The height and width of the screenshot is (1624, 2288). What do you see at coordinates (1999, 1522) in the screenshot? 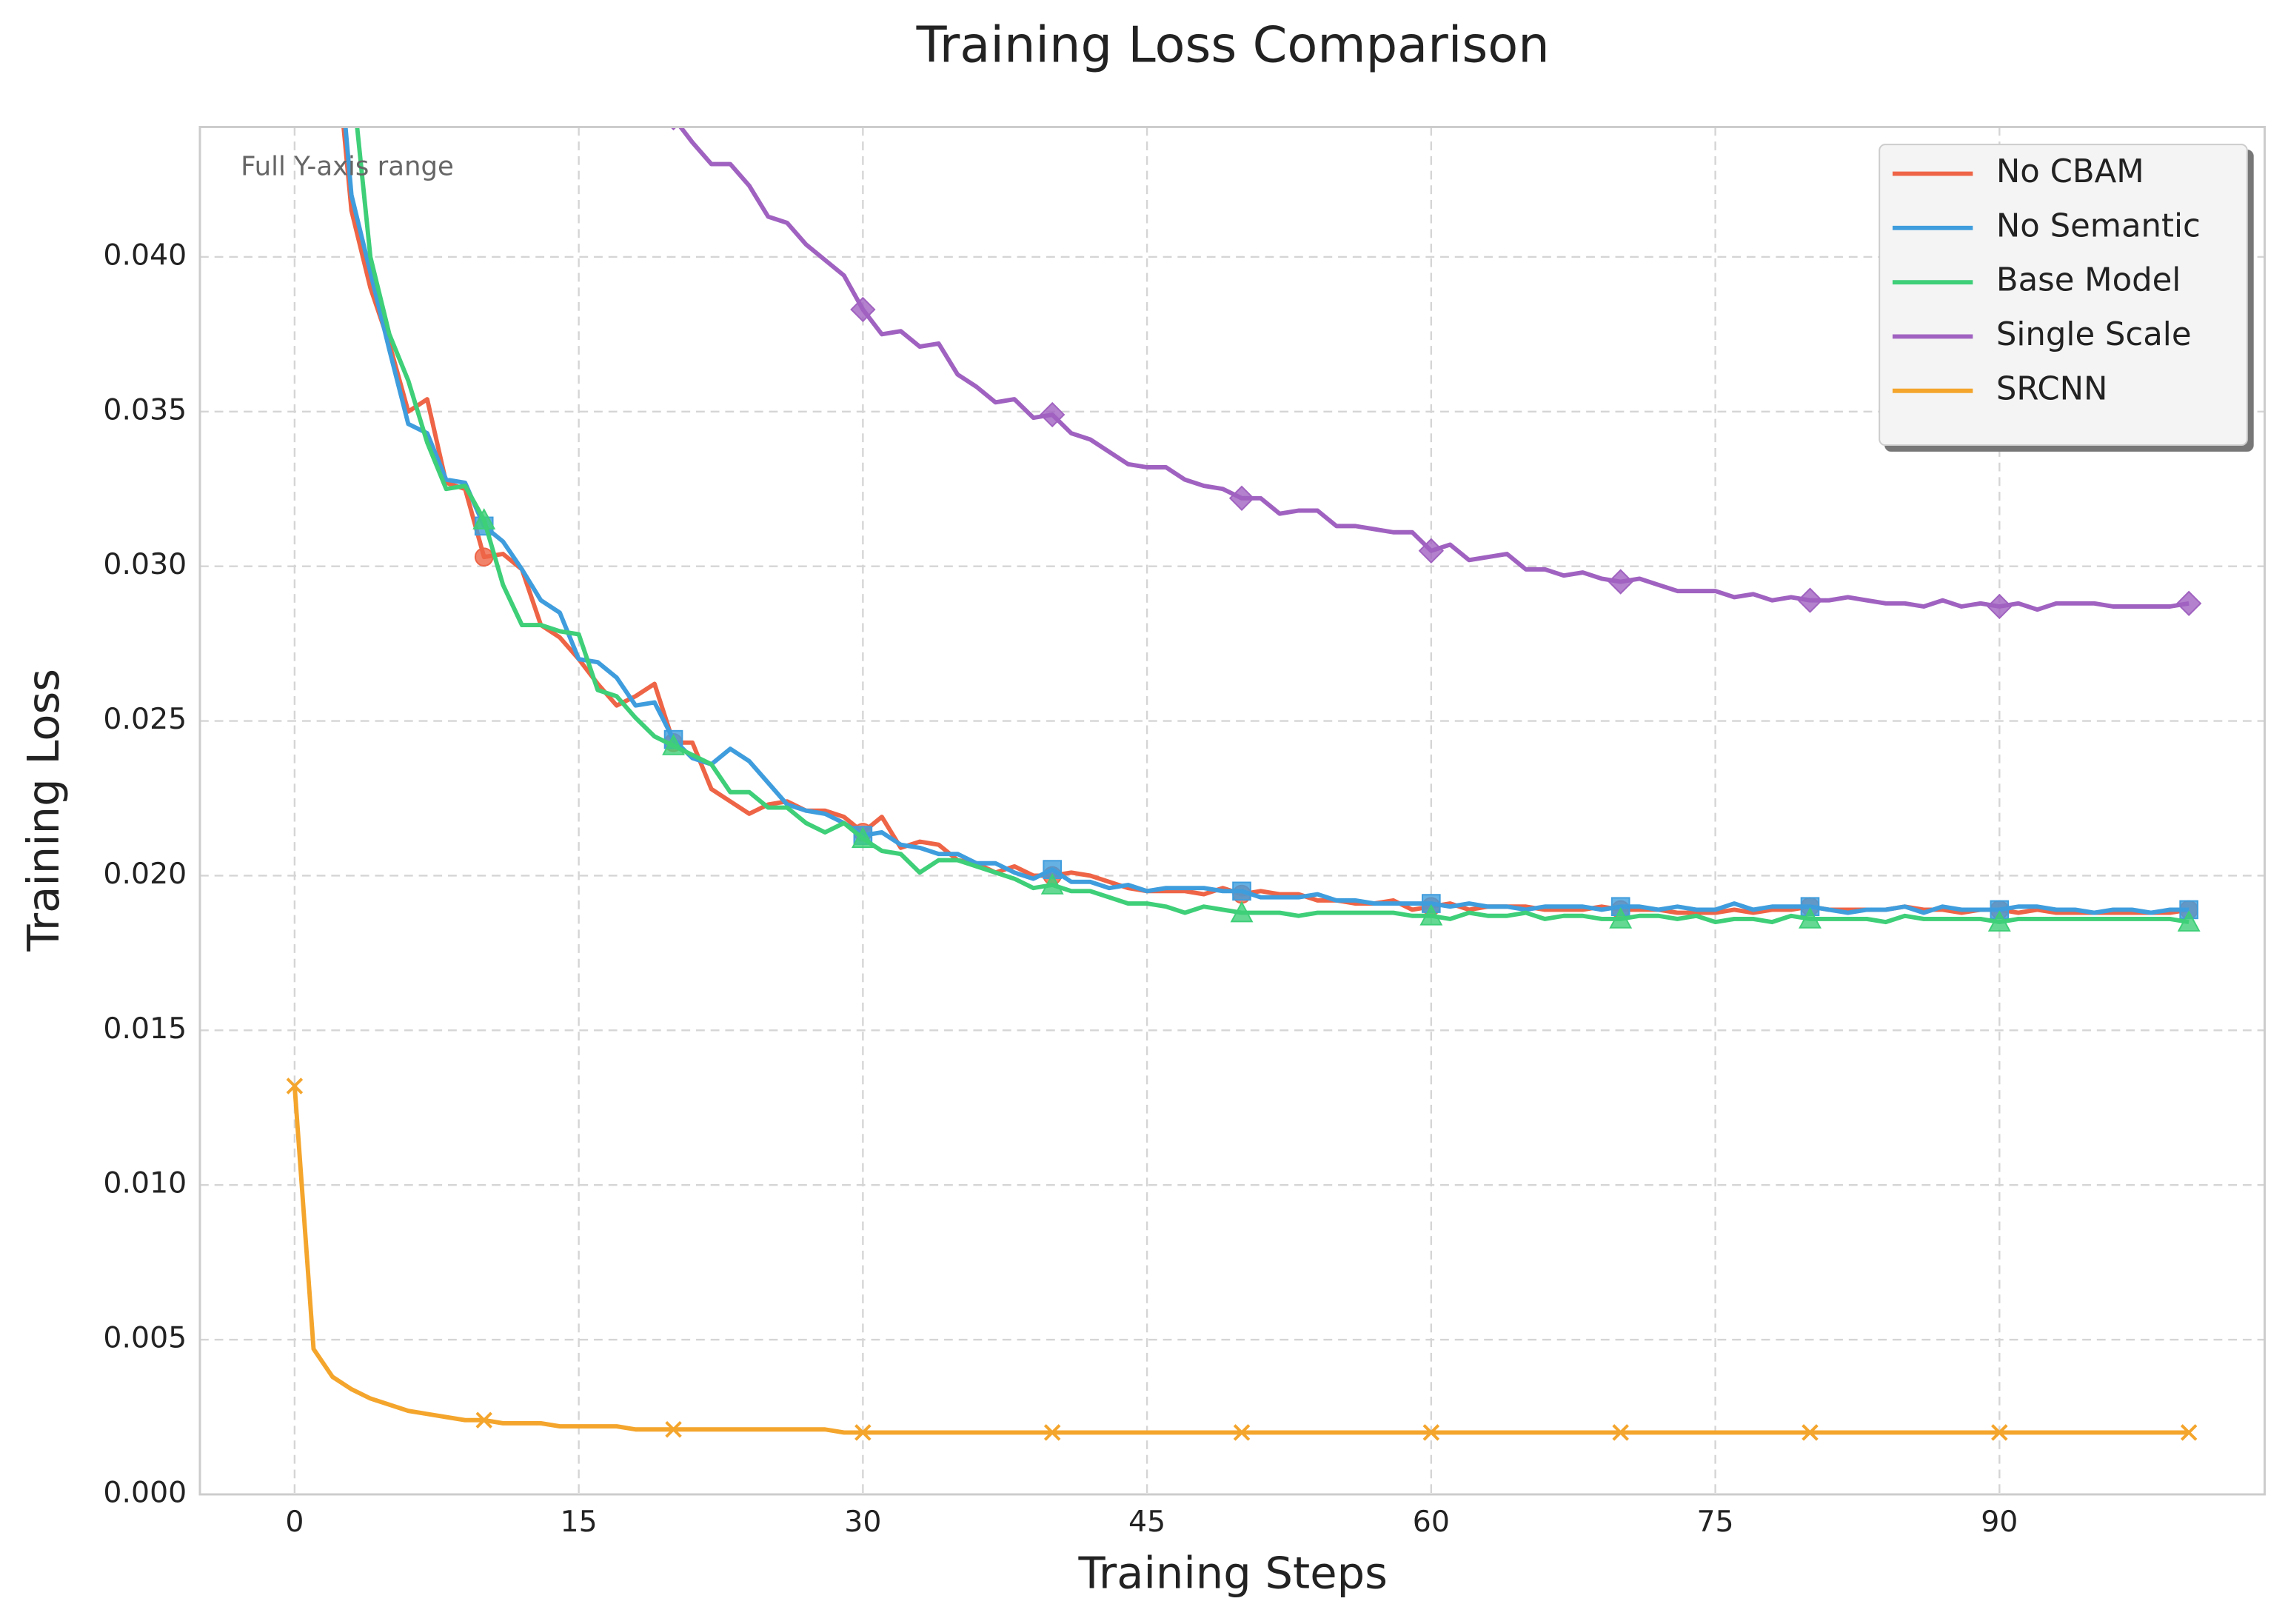
I see `x-tick-label: 90` at bounding box center [1999, 1522].